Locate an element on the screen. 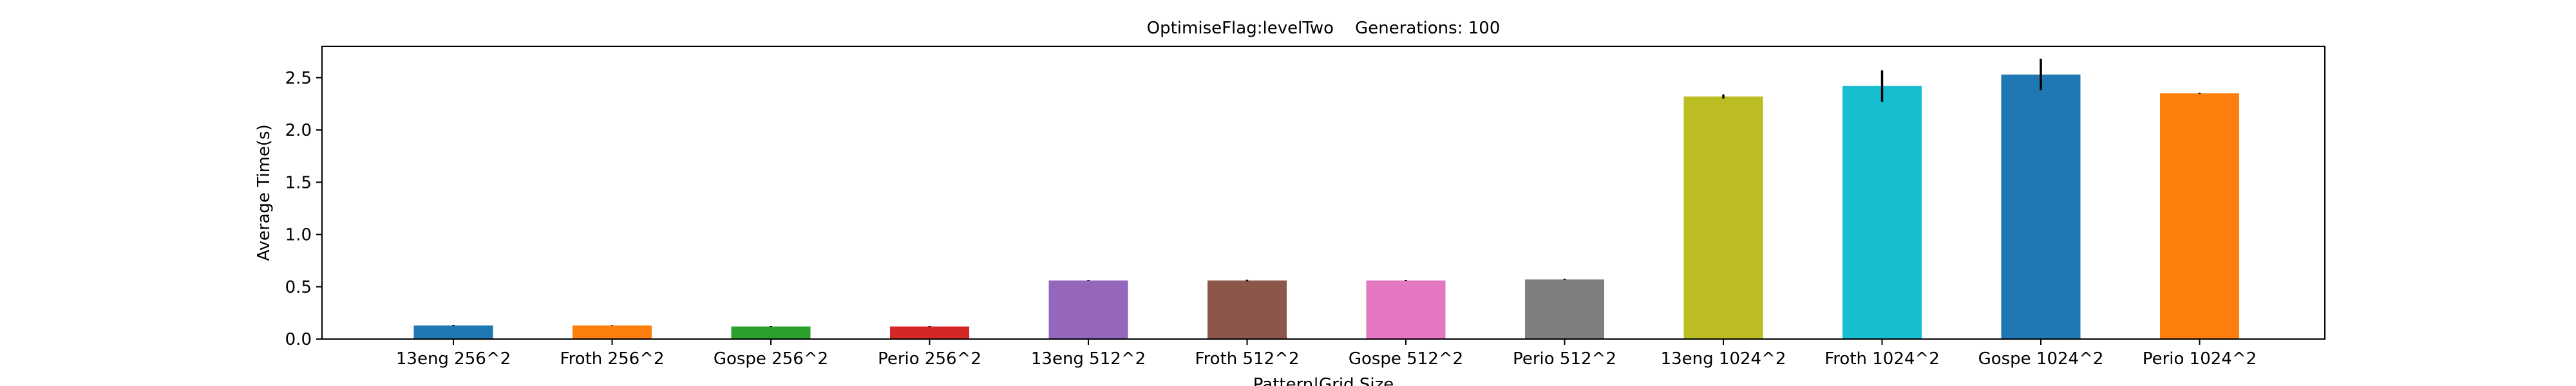  x-tick-label: Gospe 1024^2 is located at coordinates (2041, 359).